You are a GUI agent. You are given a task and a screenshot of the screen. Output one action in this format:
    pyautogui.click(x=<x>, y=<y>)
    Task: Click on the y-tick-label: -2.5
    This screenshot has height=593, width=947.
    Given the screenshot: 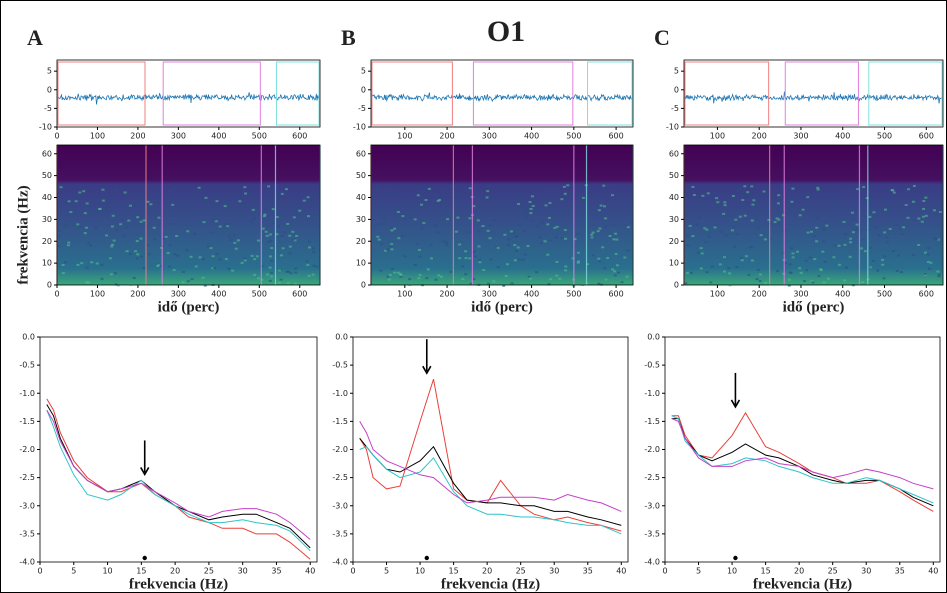 What is the action you would take?
    pyautogui.click(x=340, y=477)
    